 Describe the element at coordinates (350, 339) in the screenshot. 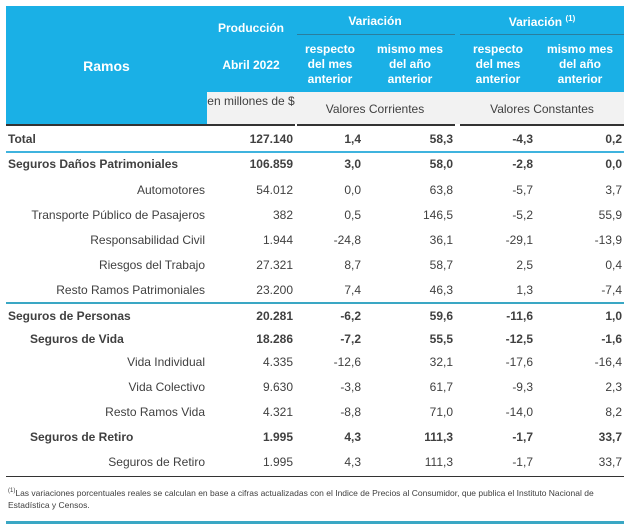

I see `cell-value: -7,2` at that location.